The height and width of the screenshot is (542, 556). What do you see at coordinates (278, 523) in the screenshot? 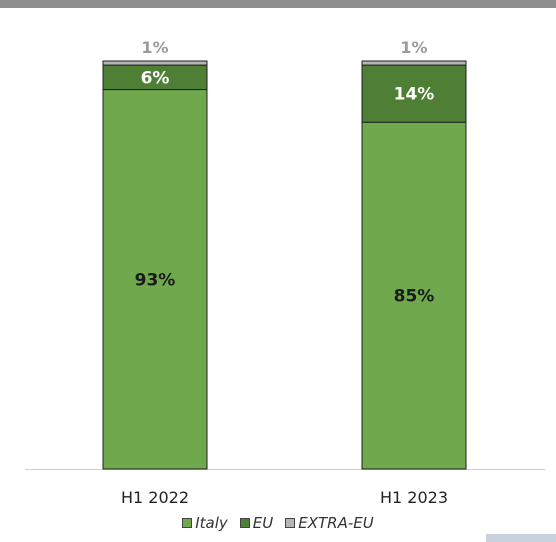
I see `chart-legend: Italy EU EXTRA-EU` at bounding box center [278, 523].